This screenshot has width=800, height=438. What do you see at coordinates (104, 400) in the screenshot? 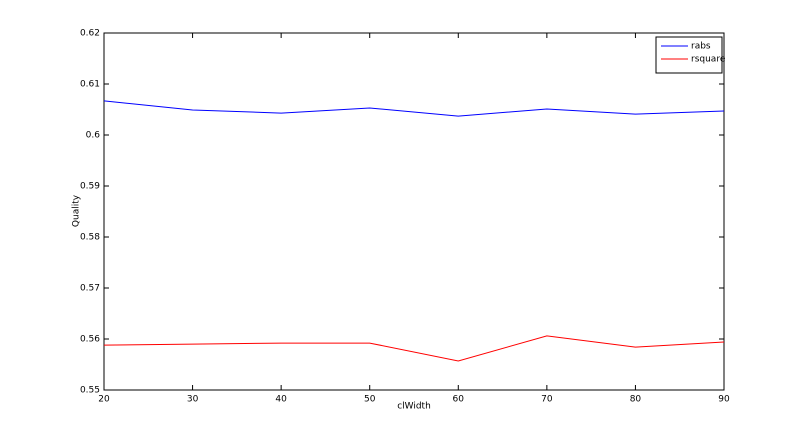
I see `x-tick-label: 20` at bounding box center [104, 400].